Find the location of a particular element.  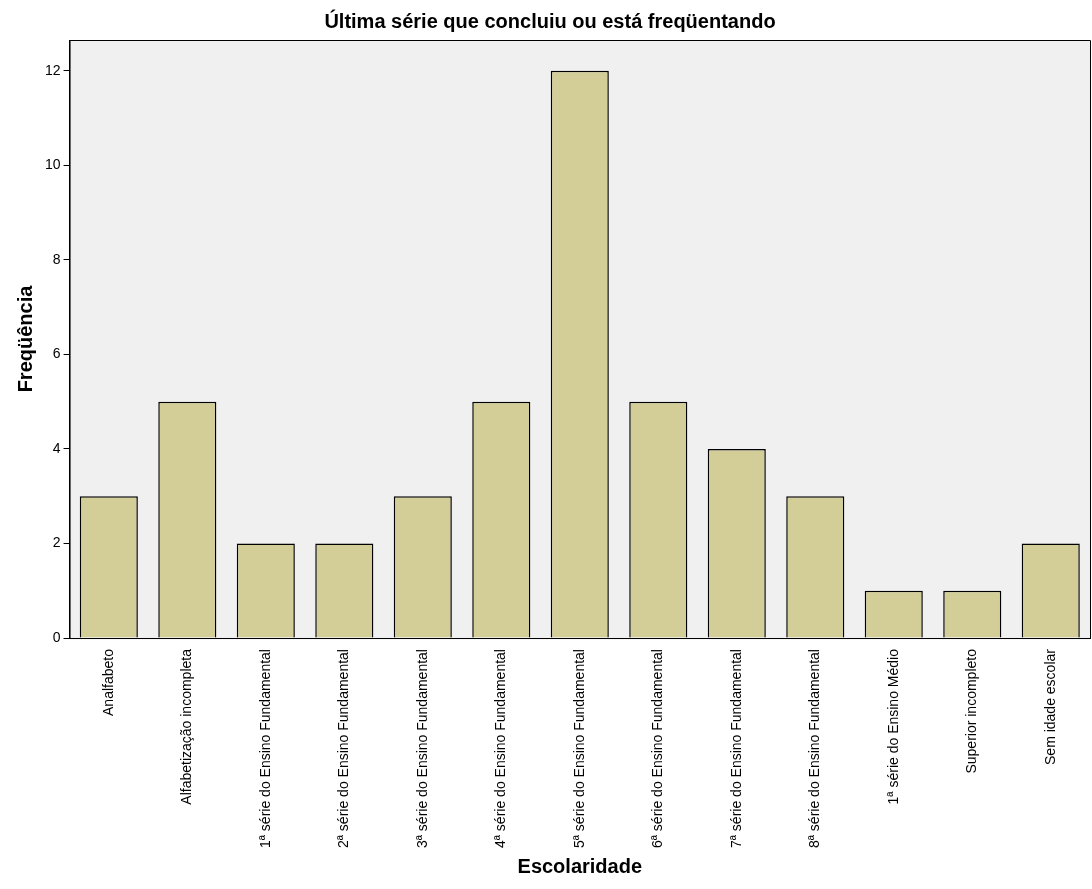

x-tick-label: 6ª série do Ensino Fundamental is located at coordinates (657, 748).